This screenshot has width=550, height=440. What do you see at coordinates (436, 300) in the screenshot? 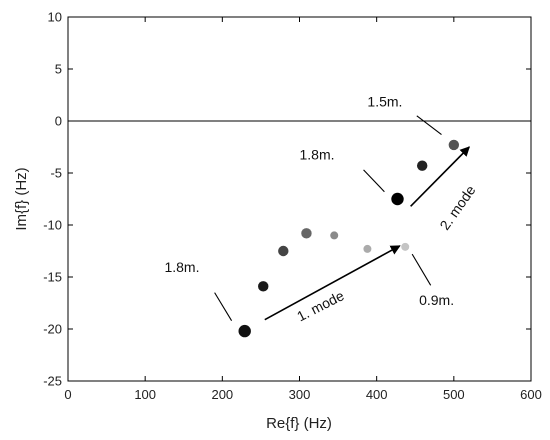
I see `annotation-label: 0.9m.` at bounding box center [436, 300].